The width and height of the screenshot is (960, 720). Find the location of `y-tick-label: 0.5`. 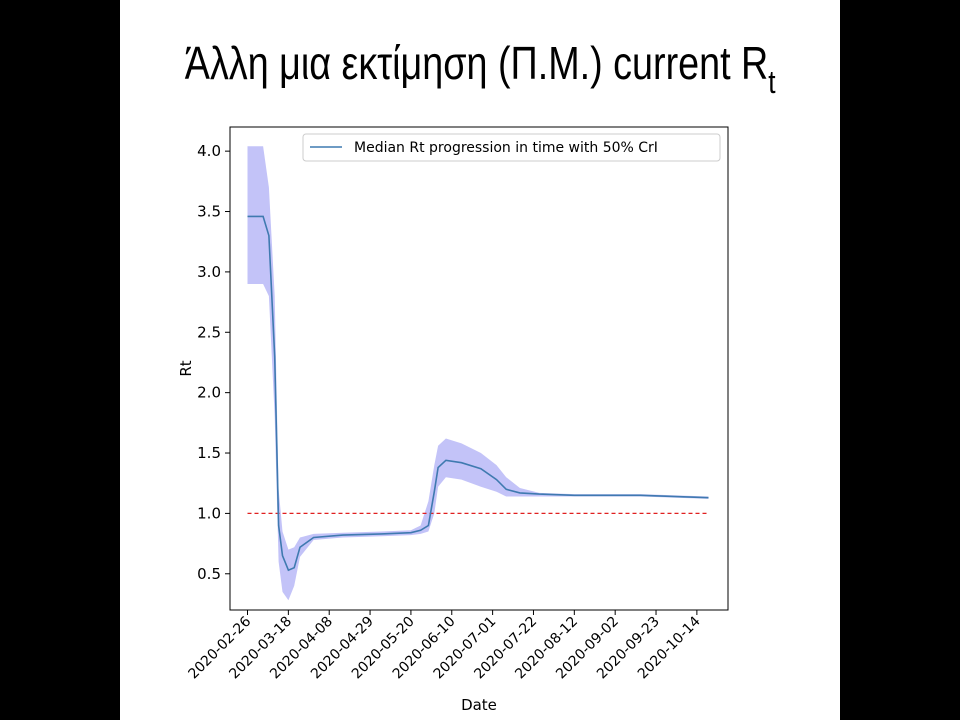

y-tick-label: 0.5 is located at coordinates (209, 574).